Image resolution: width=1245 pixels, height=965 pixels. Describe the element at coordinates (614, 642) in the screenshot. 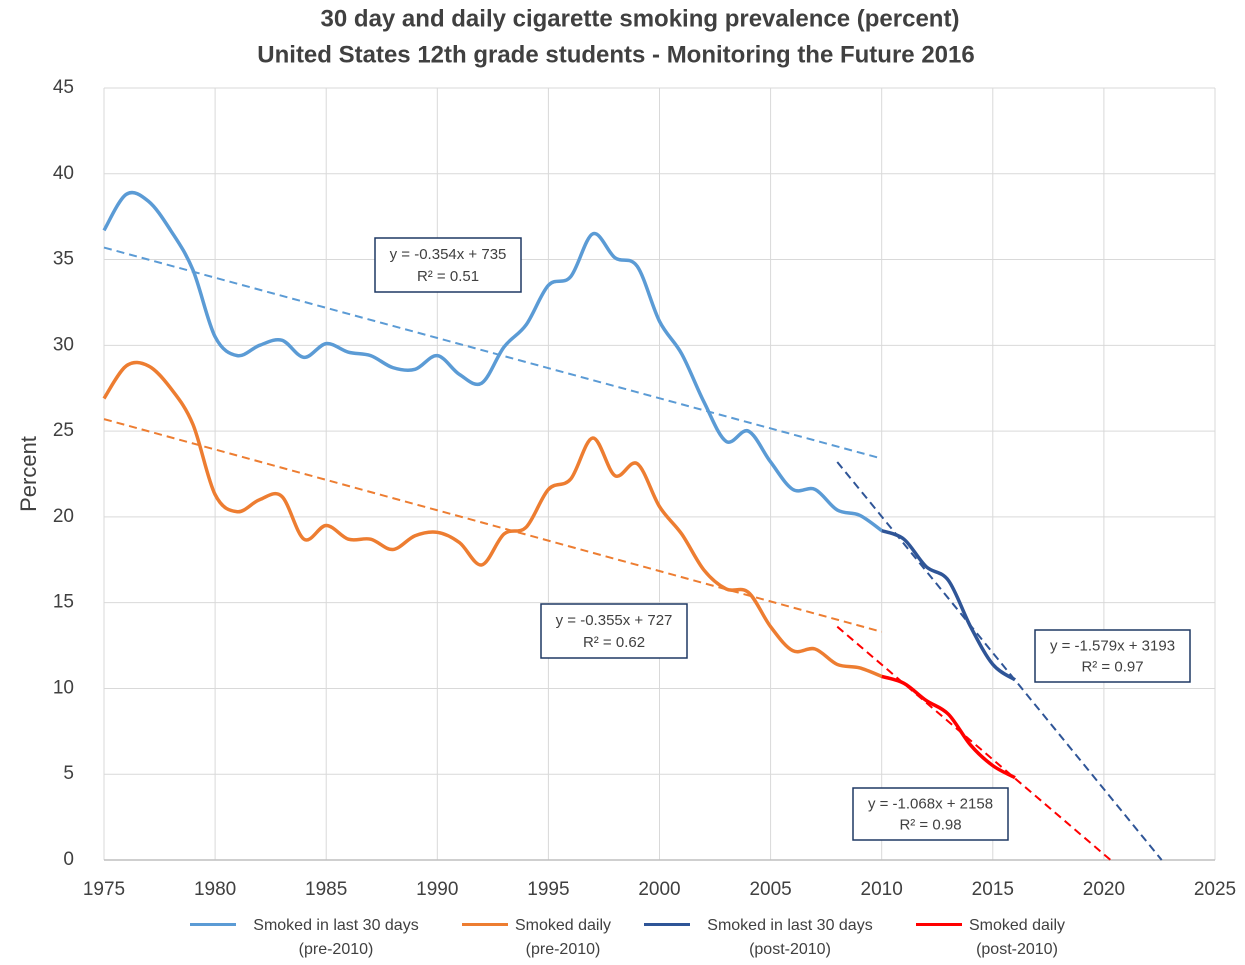

I see `annotation-r2: R² = 0.62` at that location.